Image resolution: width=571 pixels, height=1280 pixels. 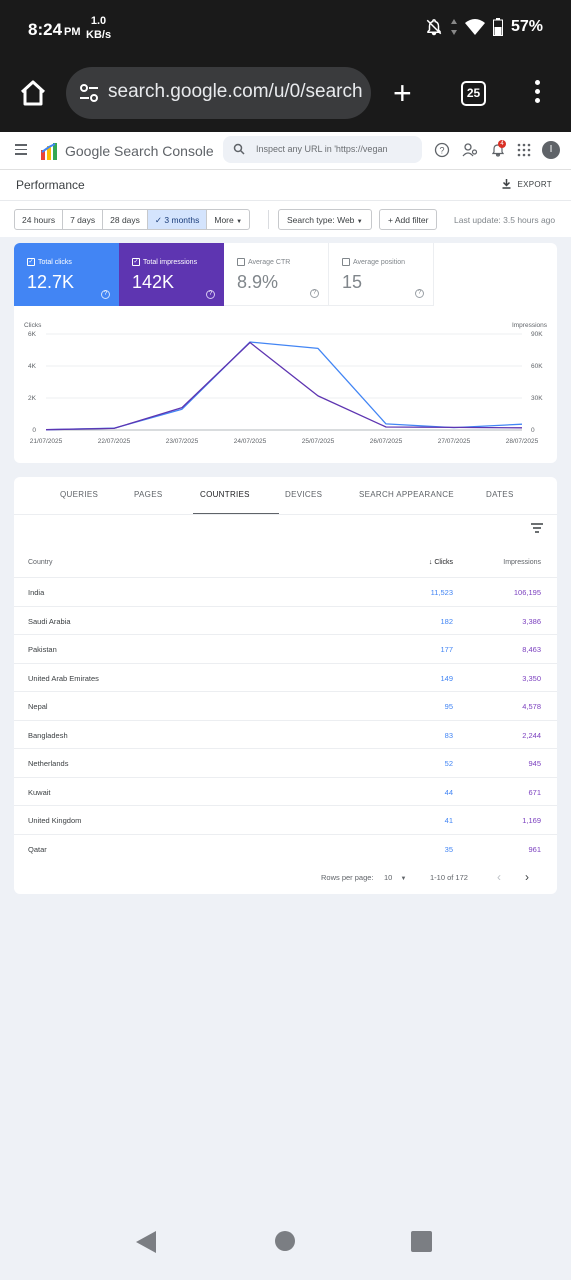 I want to click on tab-switcher-button: 25, so click(x=473, y=93).